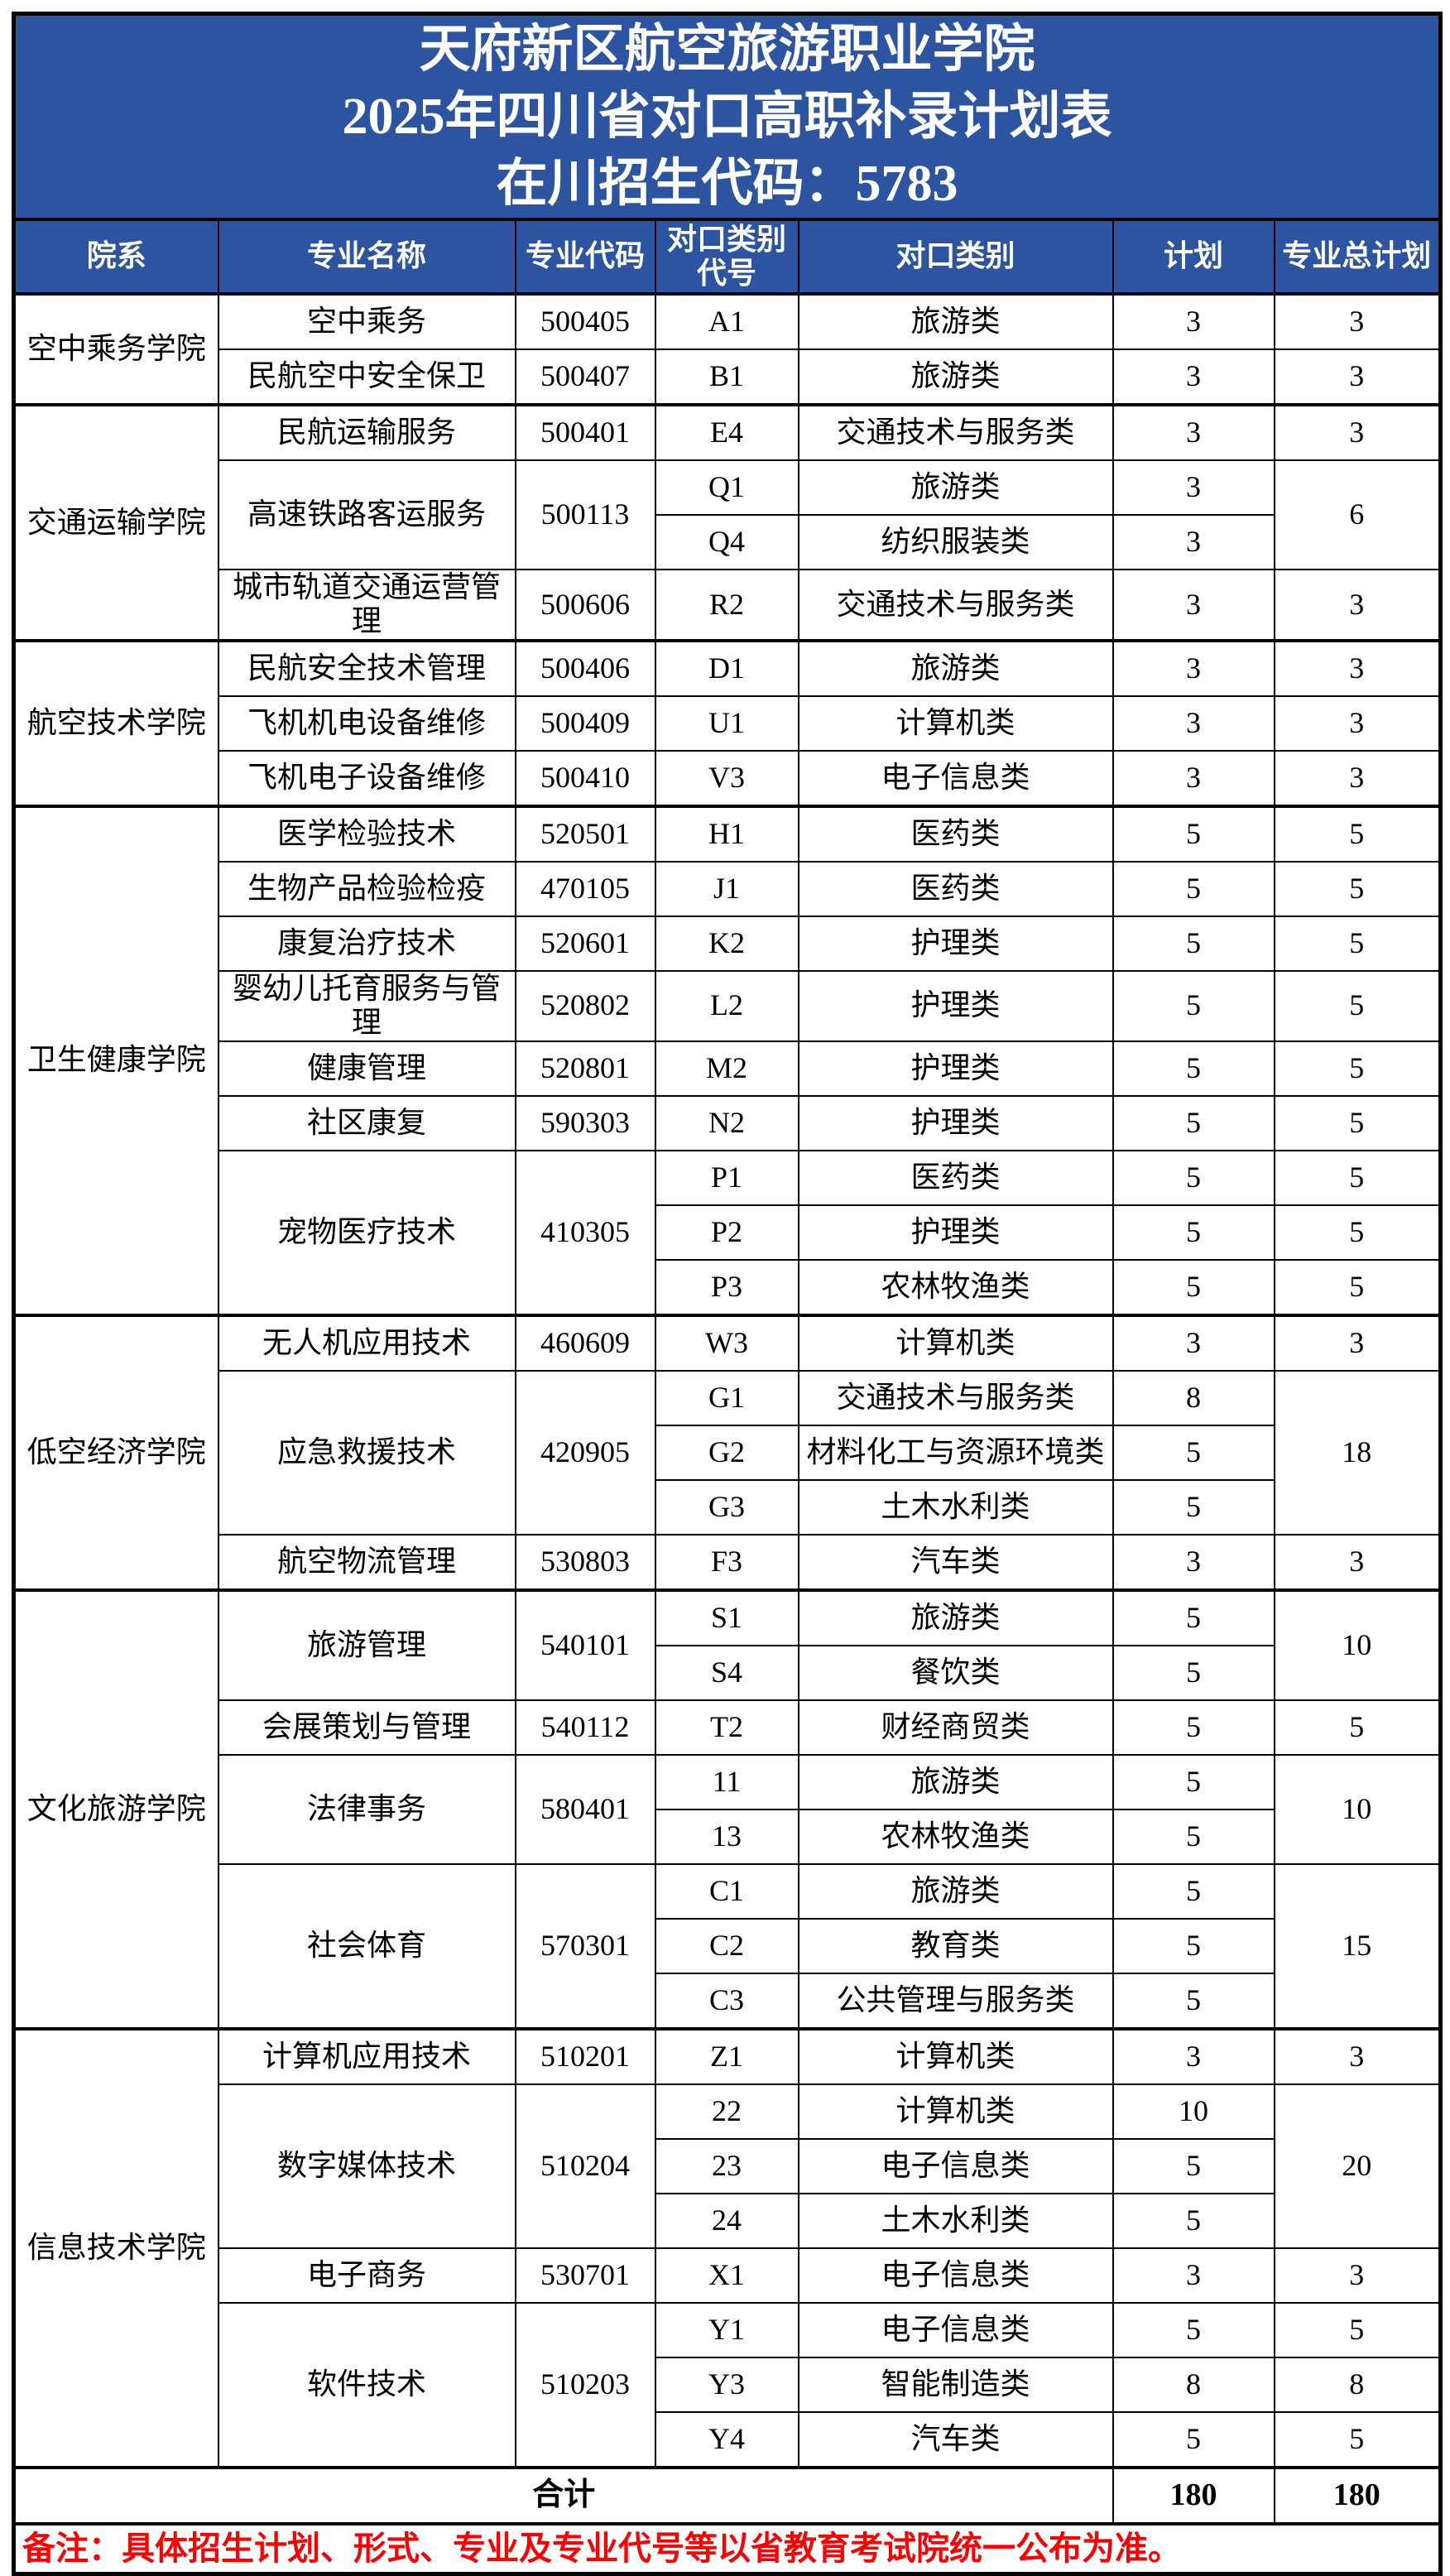 The width and height of the screenshot is (1450, 2576). I want to click on table-row: 航空技术学院 民航安全技术管理 500406 D1 旅游类 3 3, so click(727, 722).